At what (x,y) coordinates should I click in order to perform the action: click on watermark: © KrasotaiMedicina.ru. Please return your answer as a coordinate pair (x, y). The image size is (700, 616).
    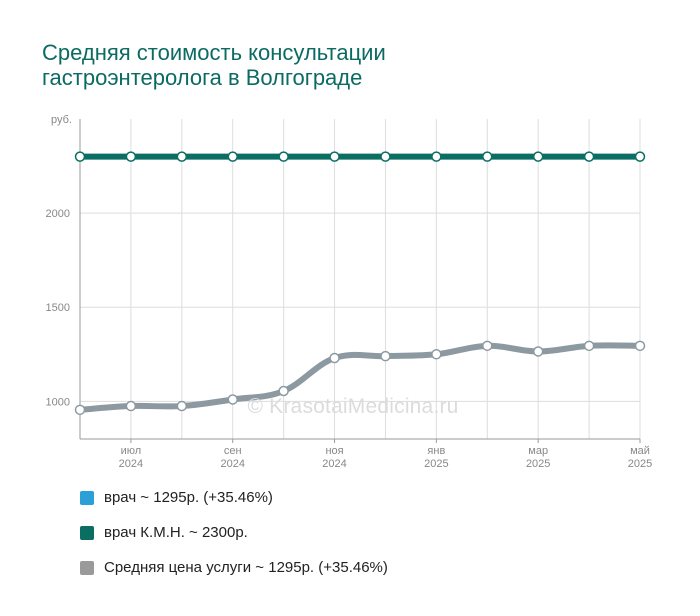
    Looking at the image, I should click on (353, 406).